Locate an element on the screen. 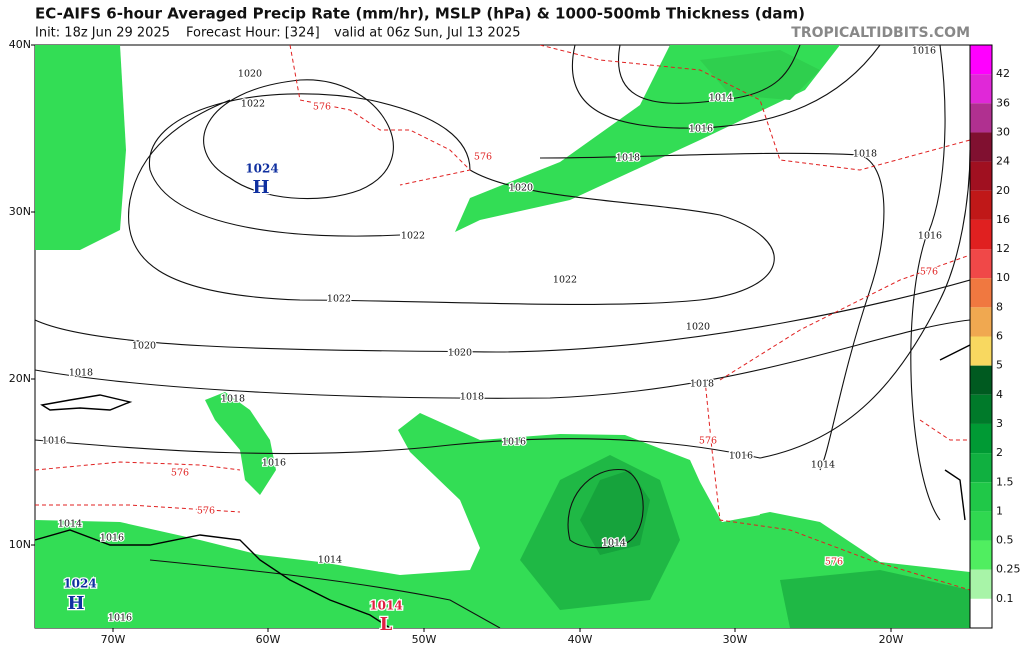 Image resolution: width=1024 pixels, height=648 pixels. colorbar-label: 0.1 is located at coordinates (1005, 598).